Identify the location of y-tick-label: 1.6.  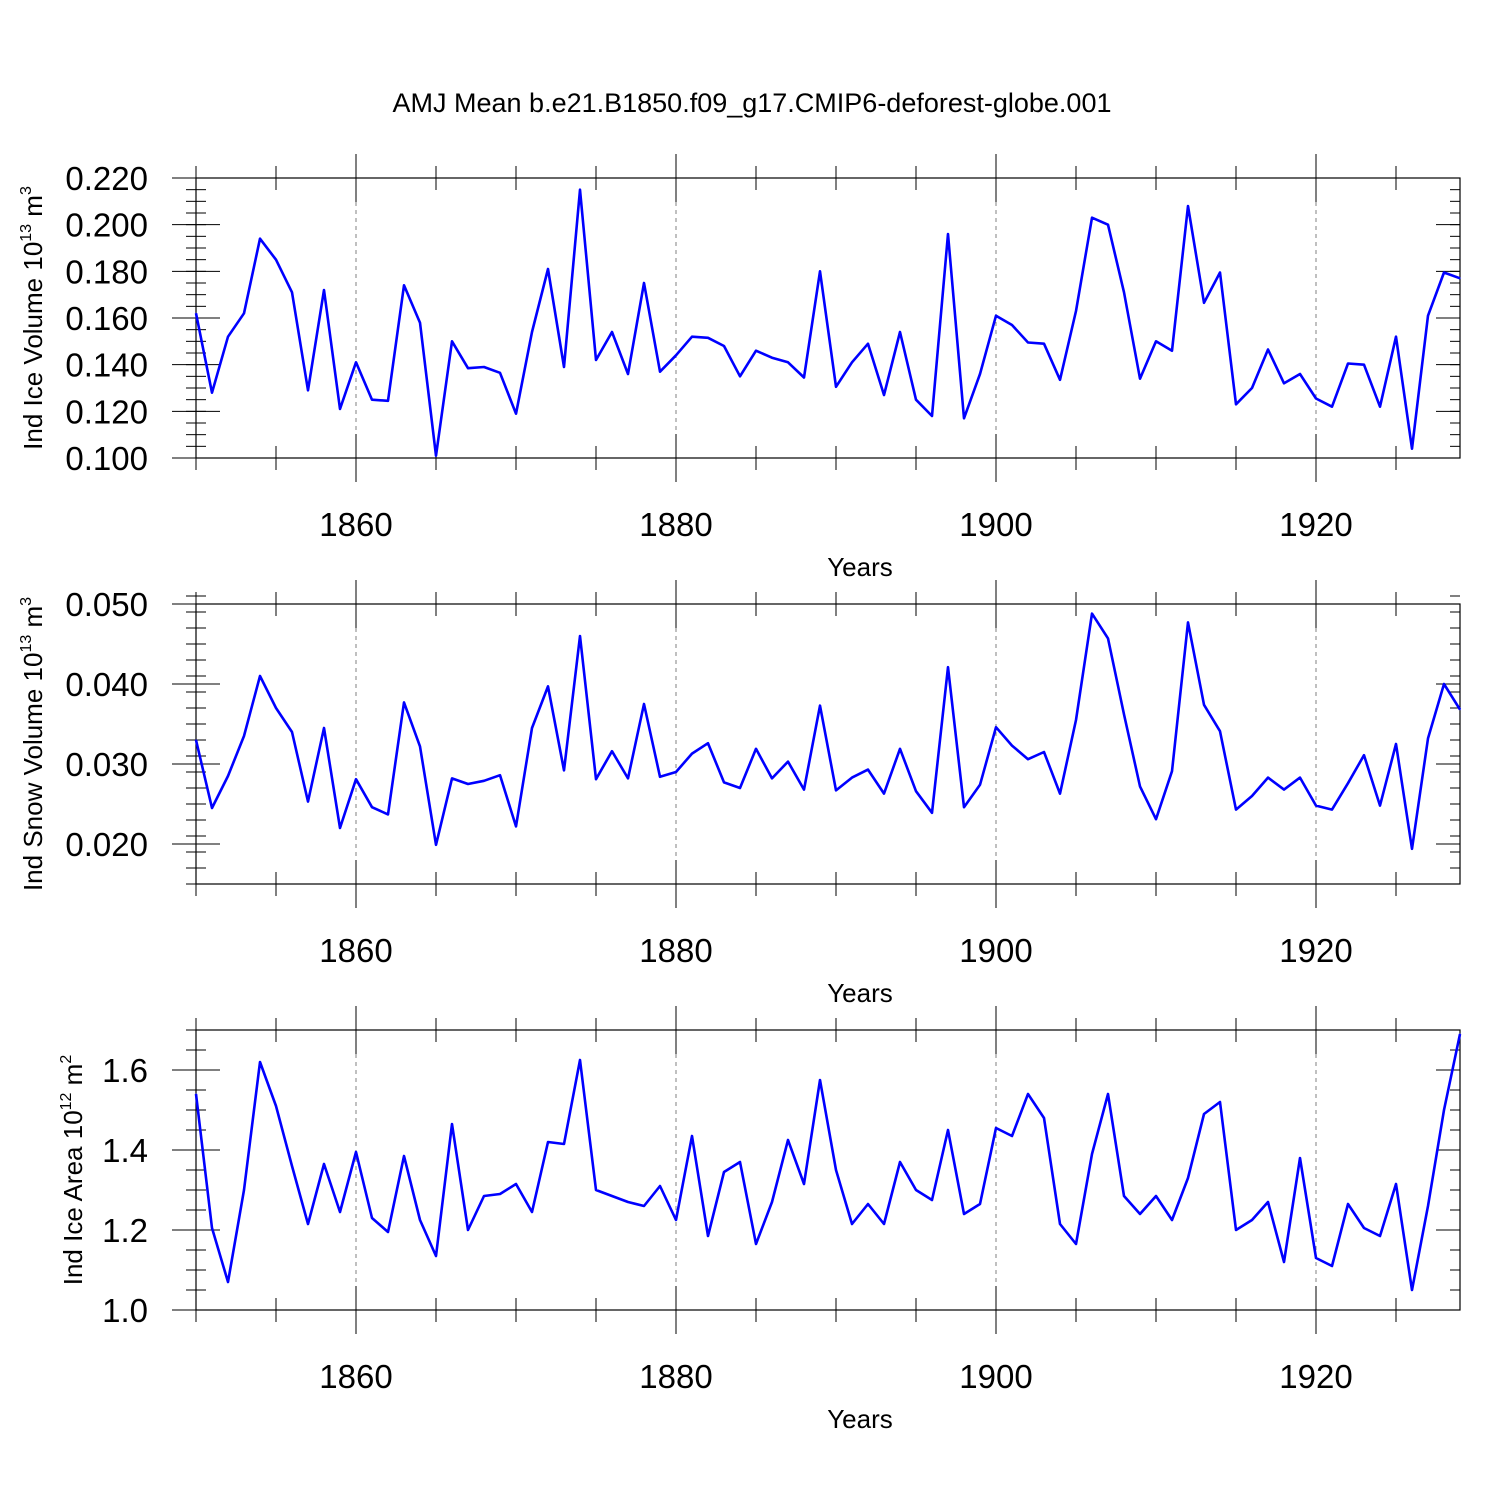
(125, 1070).